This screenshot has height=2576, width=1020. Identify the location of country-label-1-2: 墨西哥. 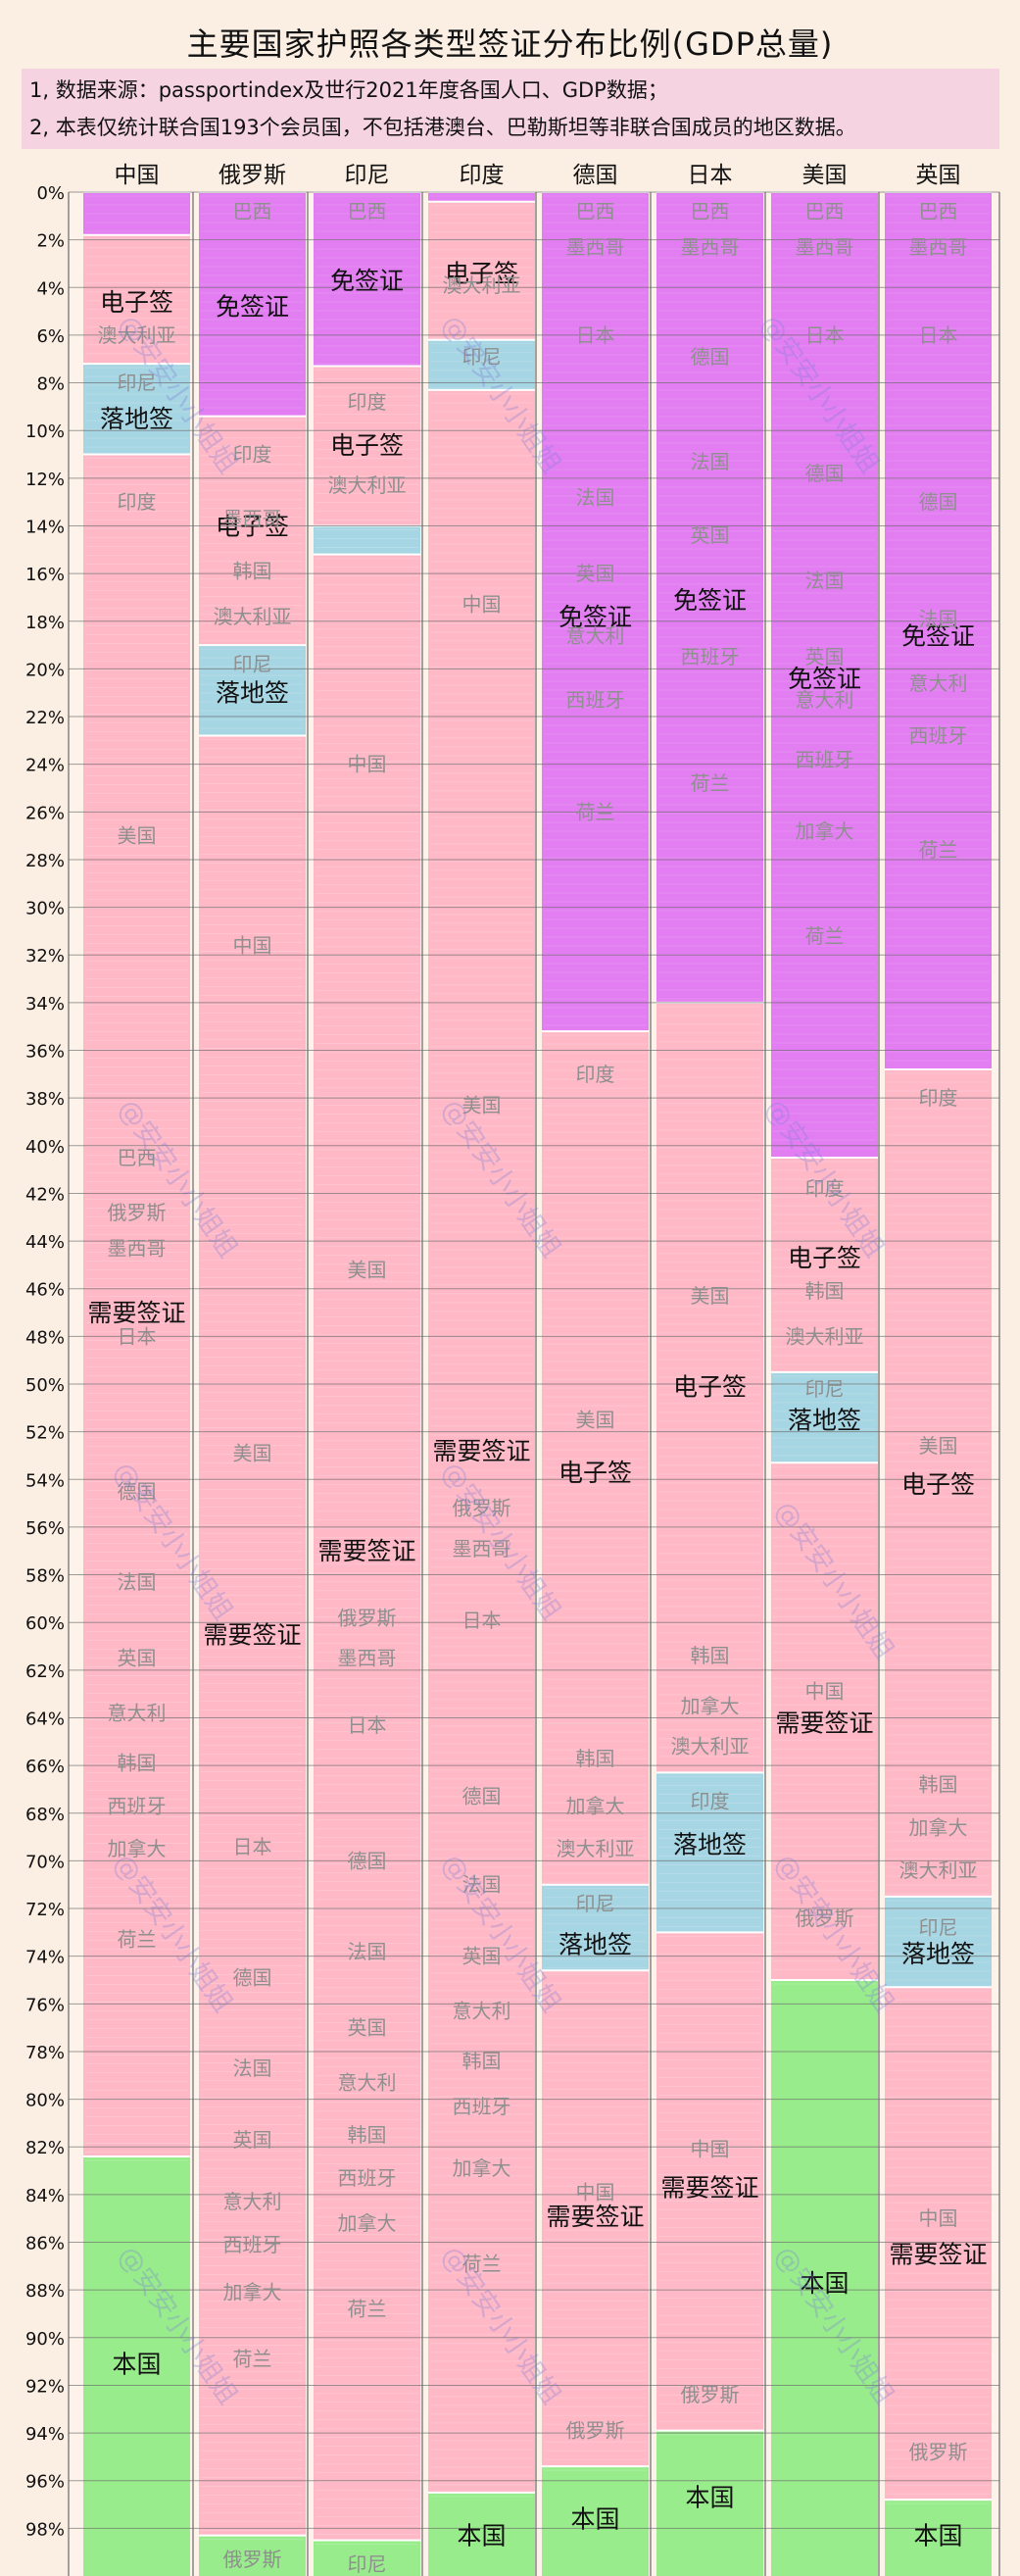
(252, 518).